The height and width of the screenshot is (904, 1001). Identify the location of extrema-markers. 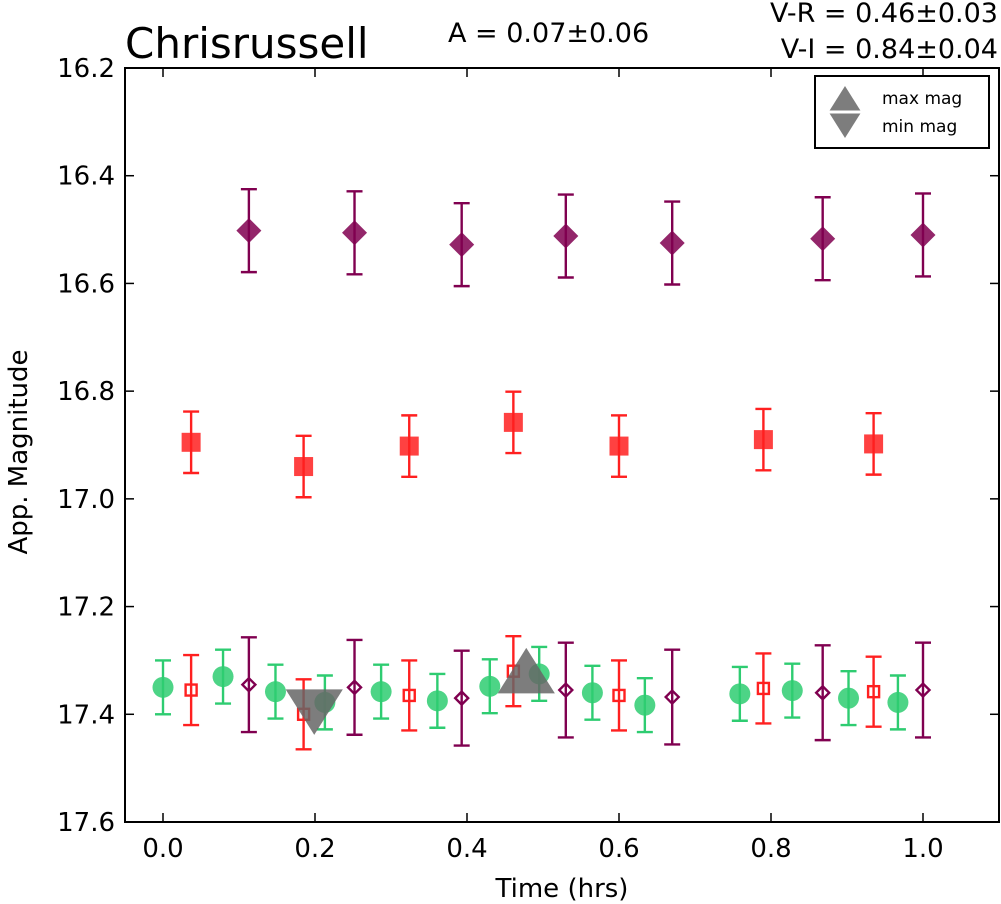
(420, 691).